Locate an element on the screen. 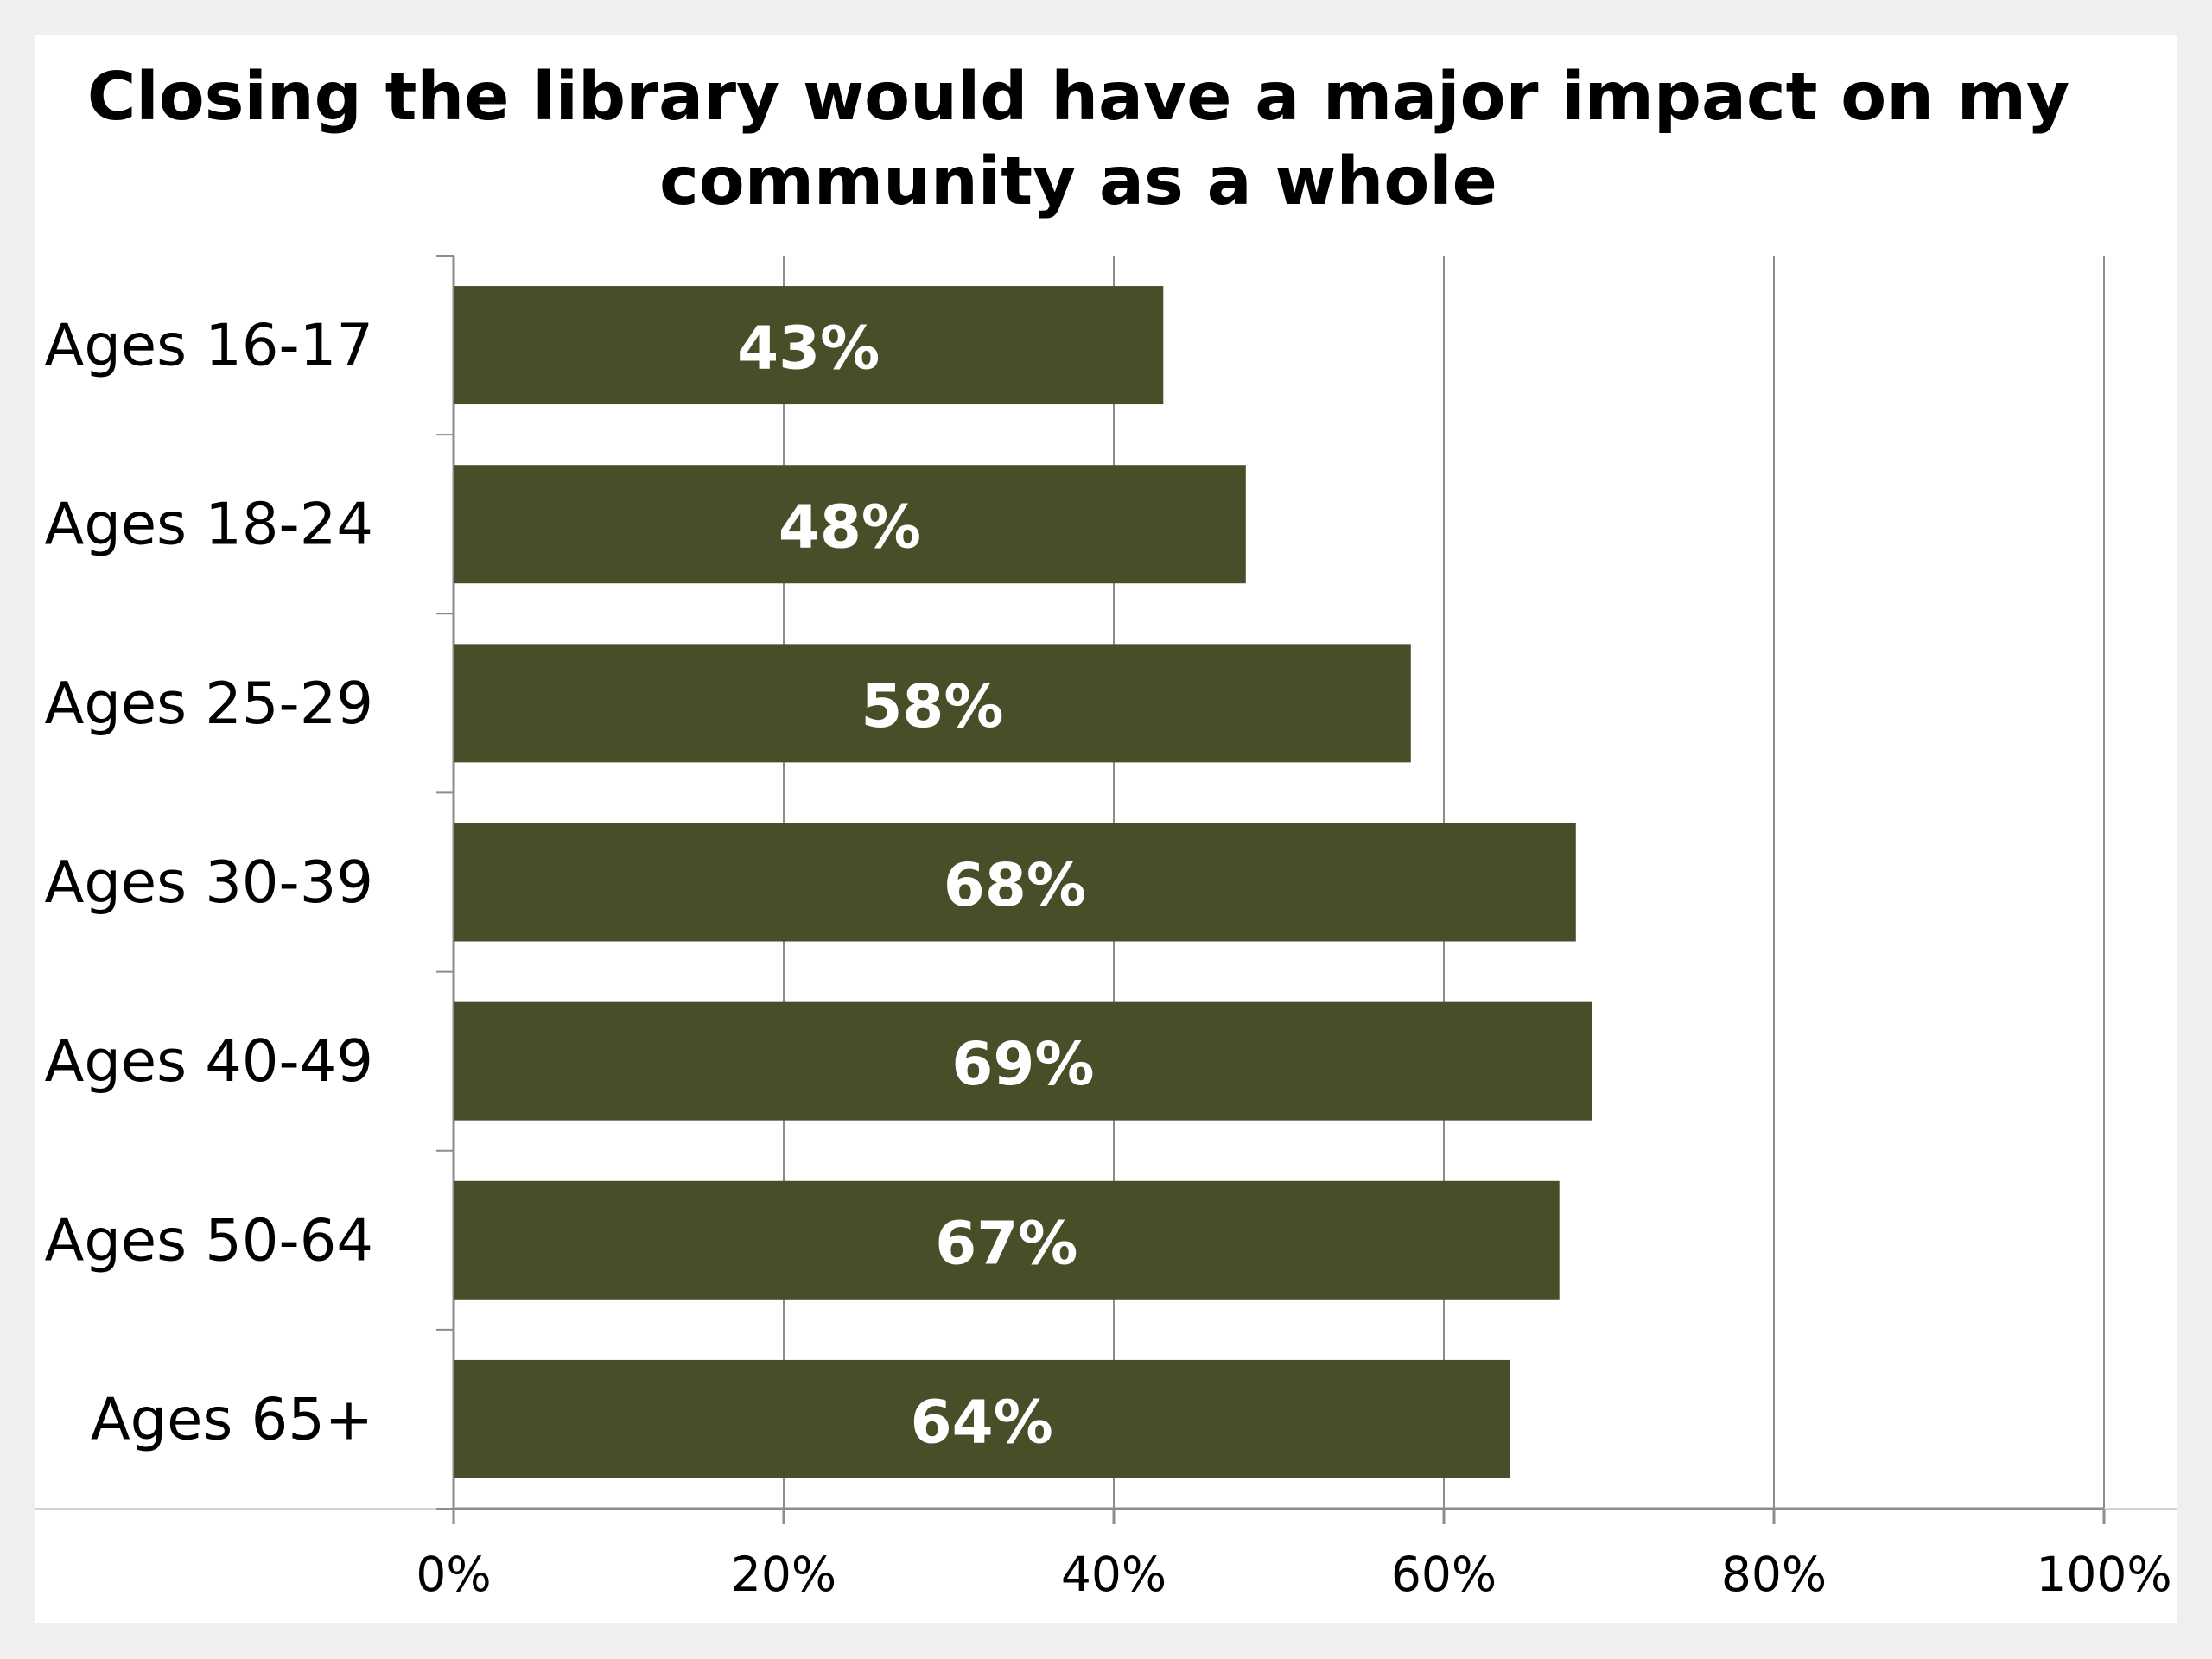 This screenshot has width=2212, height=1659. x-tick-label-3: 60% is located at coordinates (1444, 1574).